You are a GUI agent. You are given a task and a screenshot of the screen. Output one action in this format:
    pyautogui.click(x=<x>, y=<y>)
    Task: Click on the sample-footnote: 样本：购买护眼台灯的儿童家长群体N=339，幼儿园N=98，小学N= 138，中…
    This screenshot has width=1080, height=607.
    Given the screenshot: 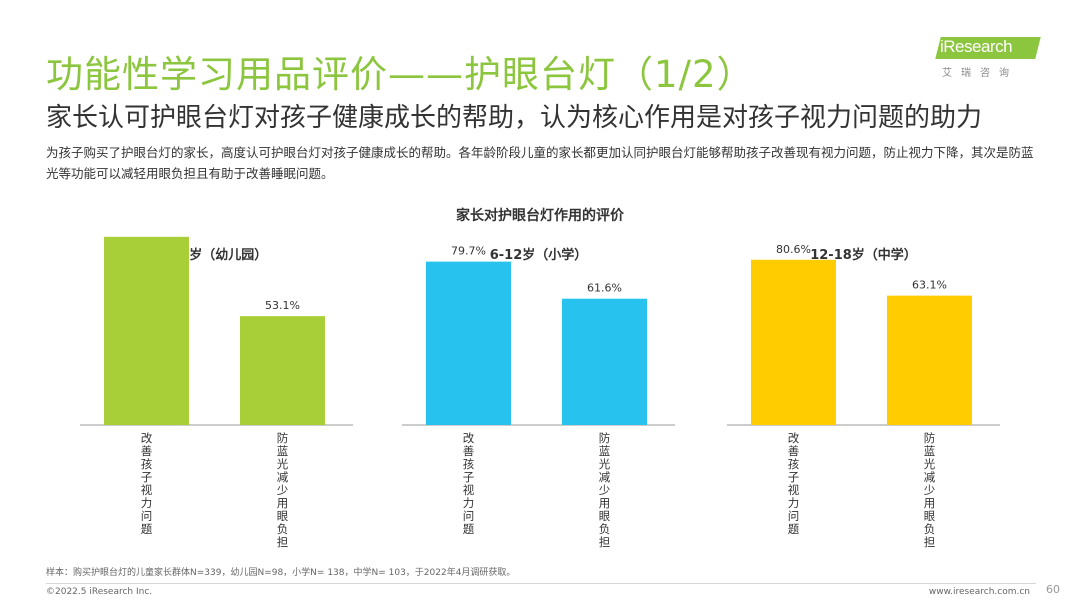 What is the action you would take?
    pyautogui.click(x=281, y=573)
    